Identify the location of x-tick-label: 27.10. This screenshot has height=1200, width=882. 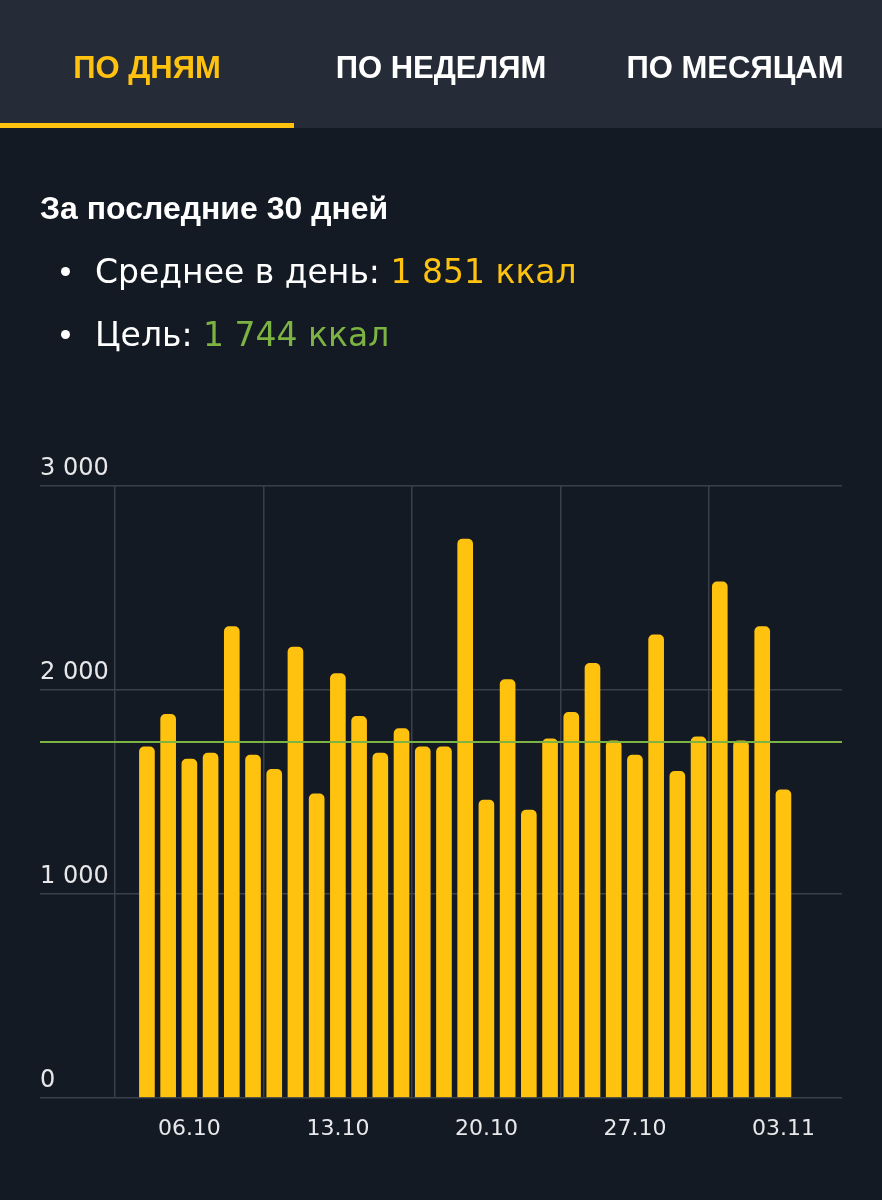
(635, 1127).